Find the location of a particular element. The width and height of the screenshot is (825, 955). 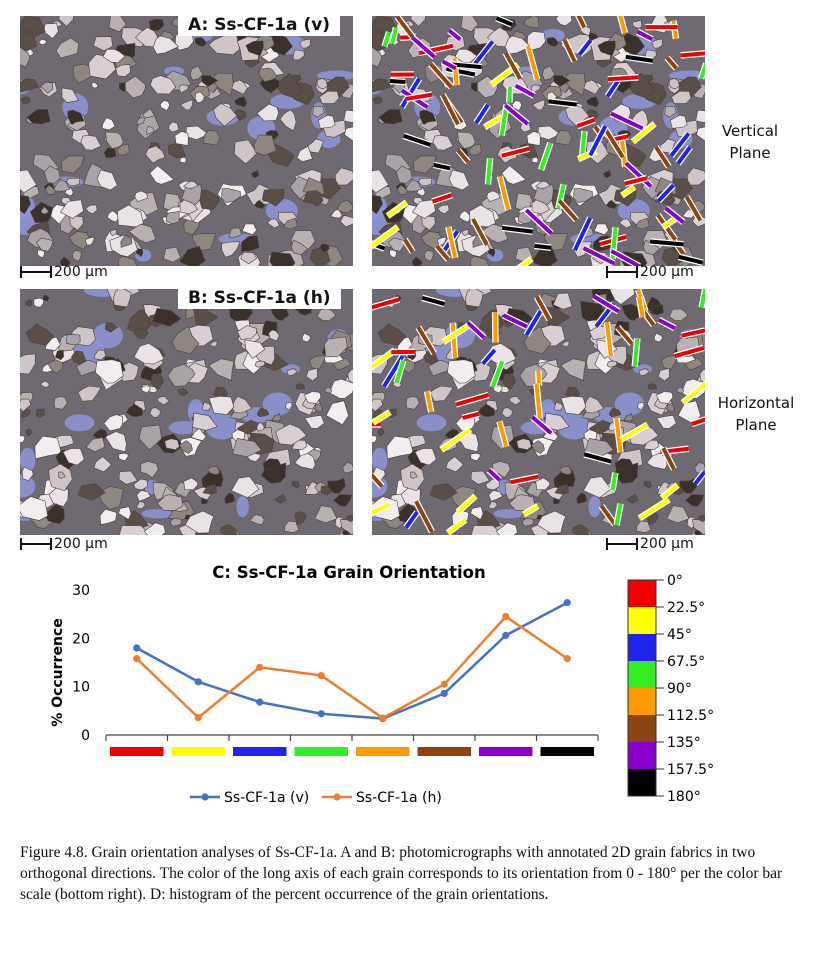

photo-b-annotated is located at coordinates (538, 412).